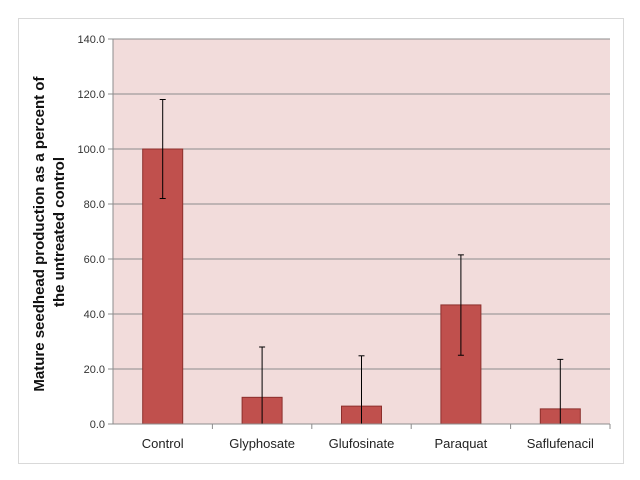 Image resolution: width=640 pixels, height=480 pixels. Describe the element at coordinates (94, 370) in the screenshot. I see `y-tick-label: 20.0` at that location.